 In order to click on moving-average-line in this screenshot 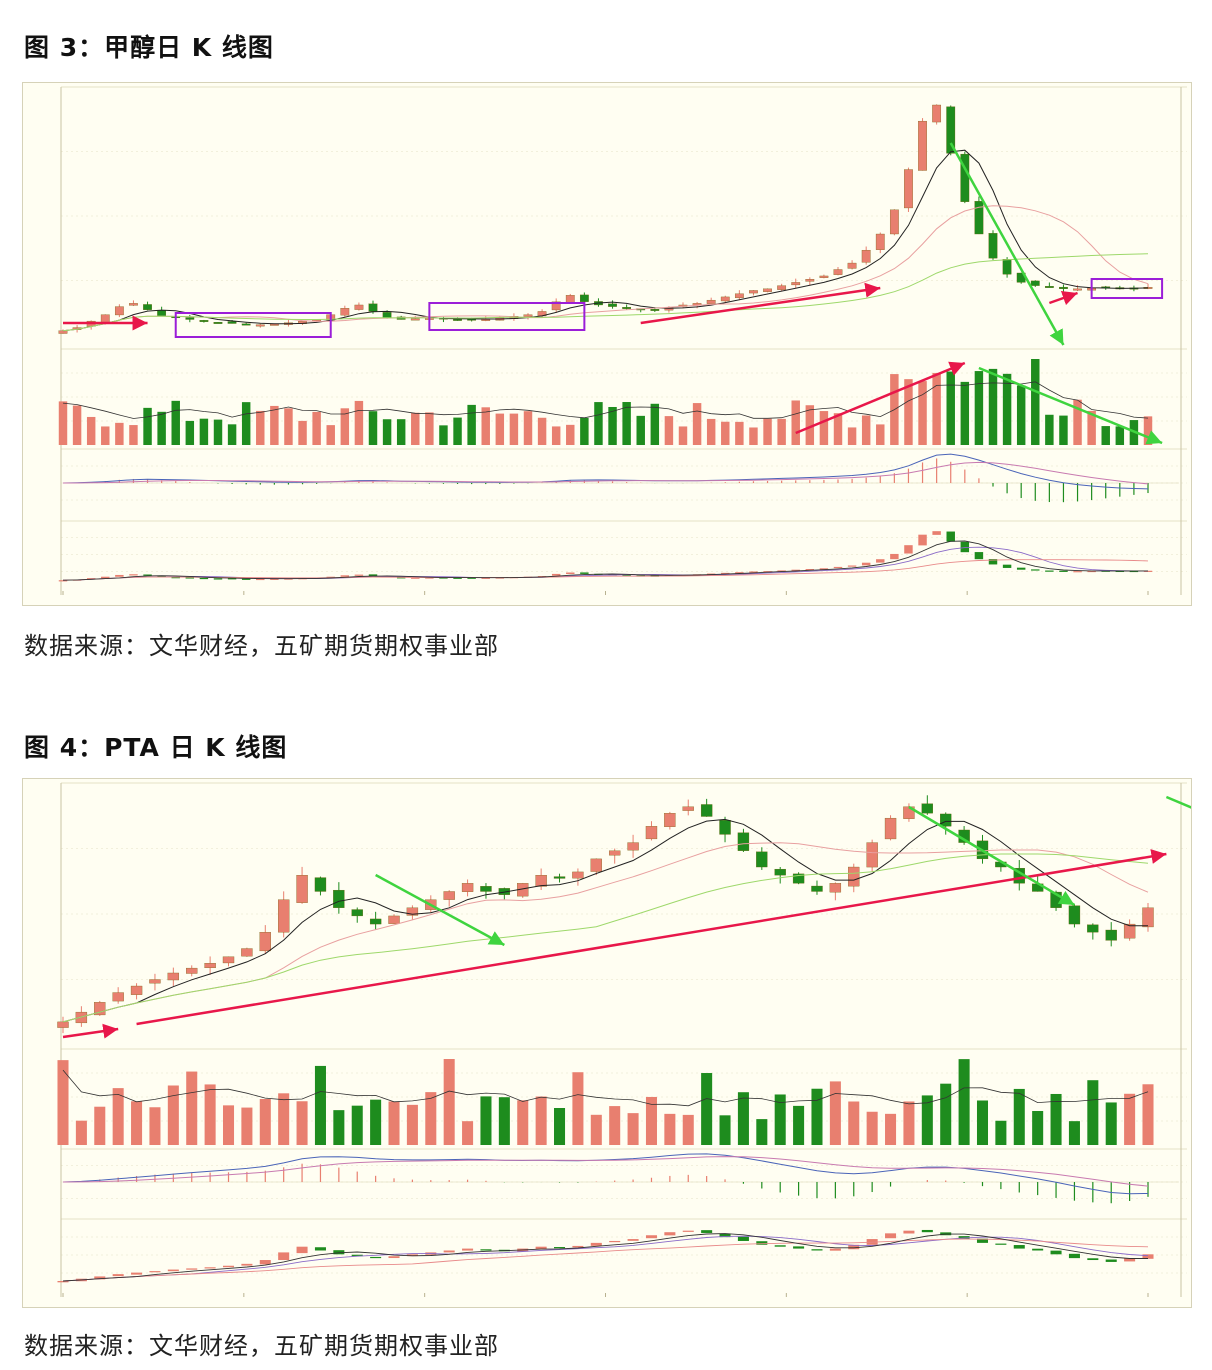, I will do `click(605, 240)`.